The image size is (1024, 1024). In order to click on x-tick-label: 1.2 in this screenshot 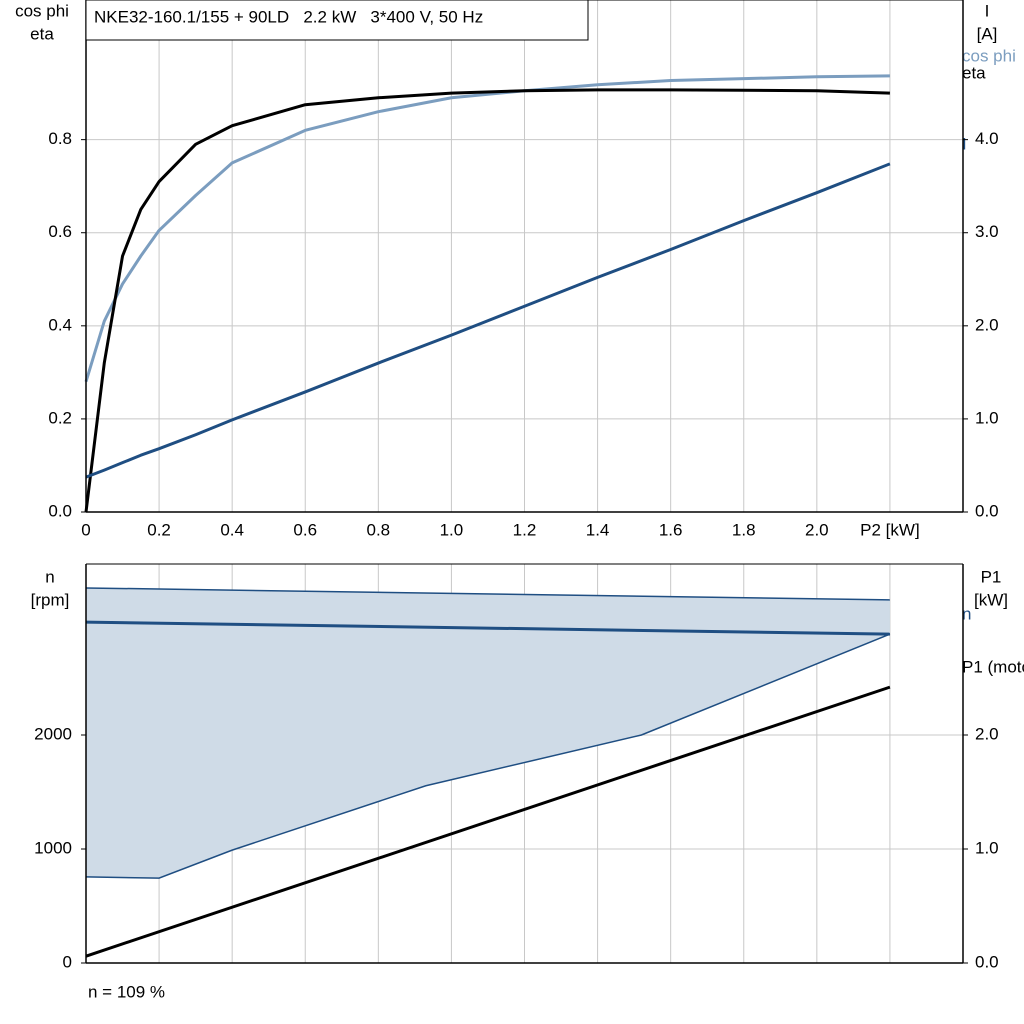, I will do `click(525, 529)`.